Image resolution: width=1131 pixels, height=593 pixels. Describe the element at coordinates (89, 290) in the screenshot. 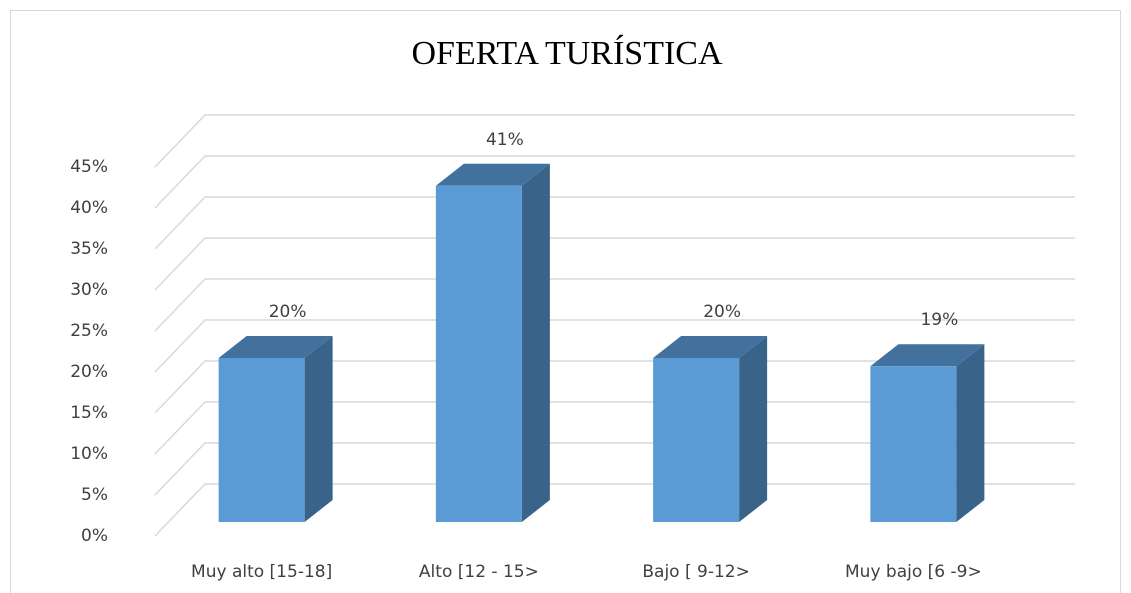

I see `y-tick-label: 30%` at that location.